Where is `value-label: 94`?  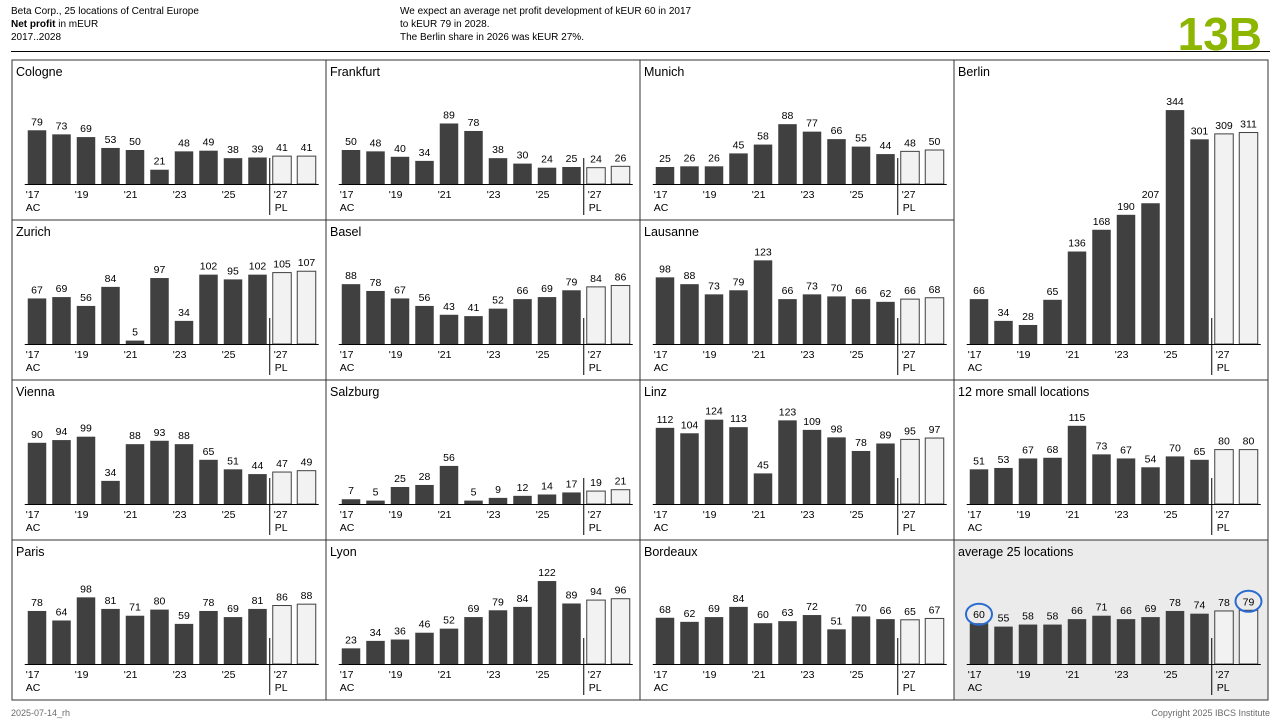 value-label: 94 is located at coordinates (62, 432).